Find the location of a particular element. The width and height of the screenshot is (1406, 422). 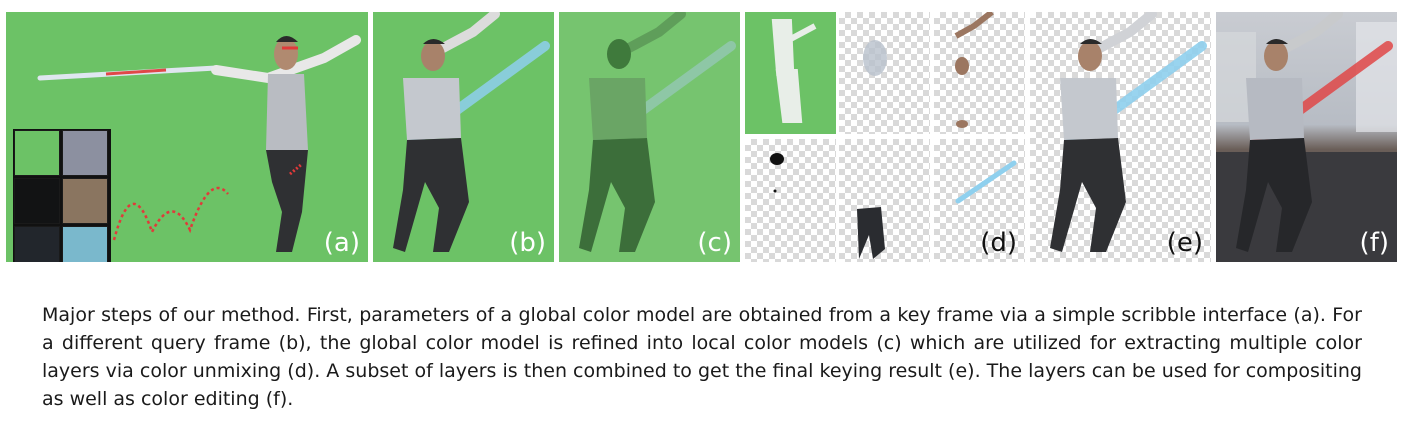

panel-label: (f) is located at coordinates (1374, 243).